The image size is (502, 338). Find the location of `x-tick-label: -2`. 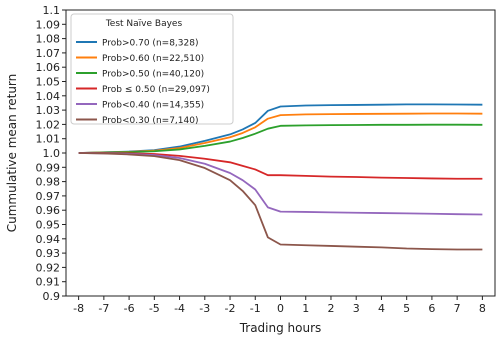

x-tick-label: -2 is located at coordinates (230, 308).